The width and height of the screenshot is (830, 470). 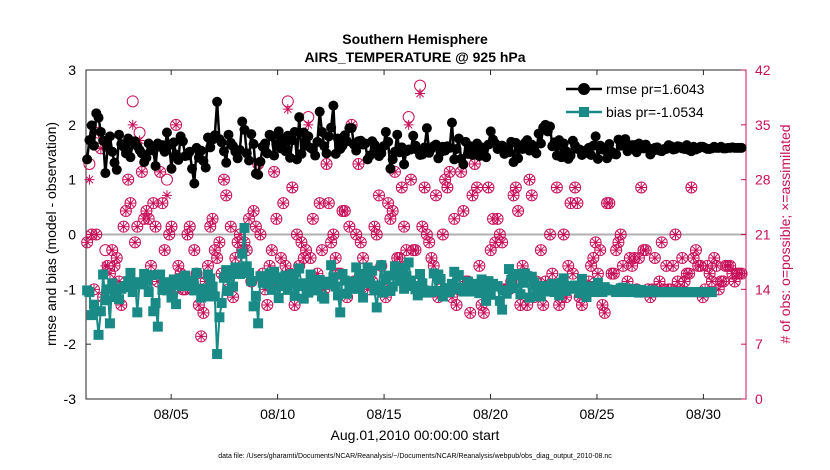 I want to click on x-axis-label: Aug.01,2010 00:00:00 start, so click(x=415, y=435).